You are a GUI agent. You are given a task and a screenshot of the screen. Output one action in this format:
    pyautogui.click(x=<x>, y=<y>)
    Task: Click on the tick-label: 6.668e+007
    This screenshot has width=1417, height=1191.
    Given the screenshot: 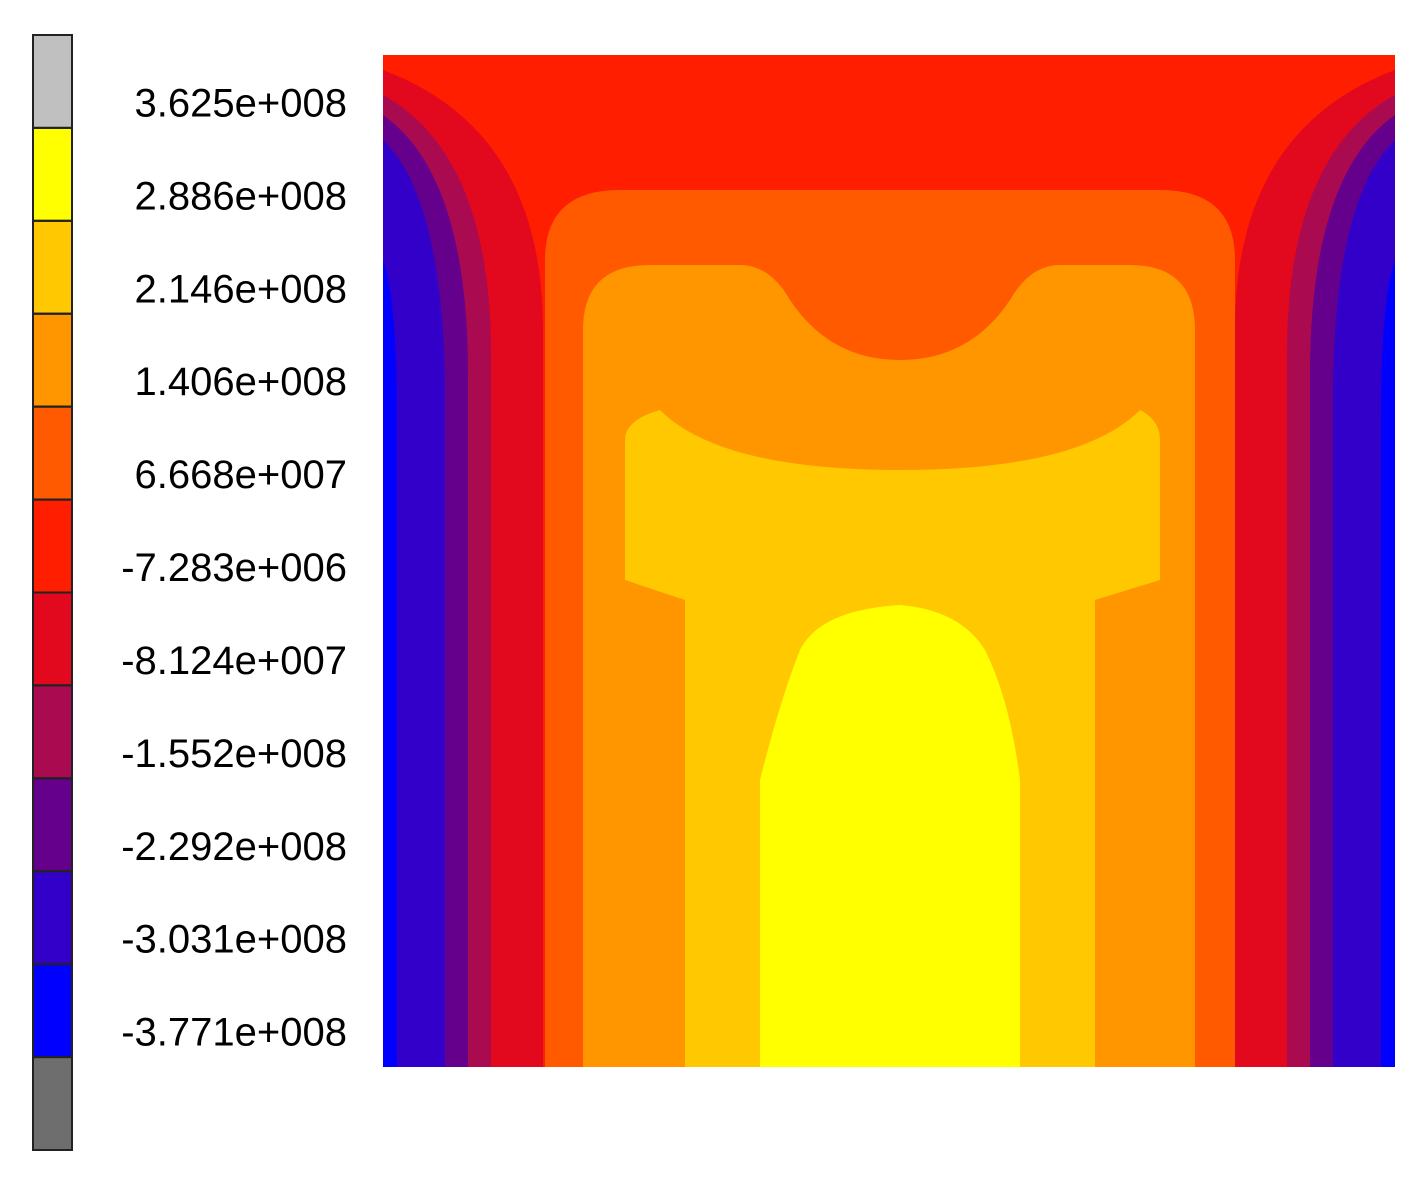 What is the action you would take?
    pyautogui.click(x=241, y=475)
    